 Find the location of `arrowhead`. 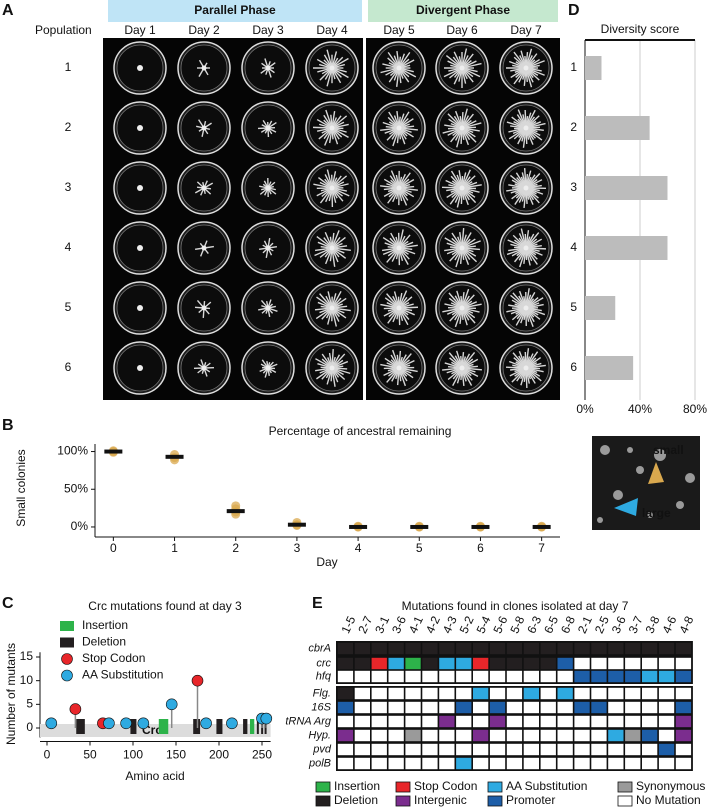

arrowhead is located at coordinates (626, 507).